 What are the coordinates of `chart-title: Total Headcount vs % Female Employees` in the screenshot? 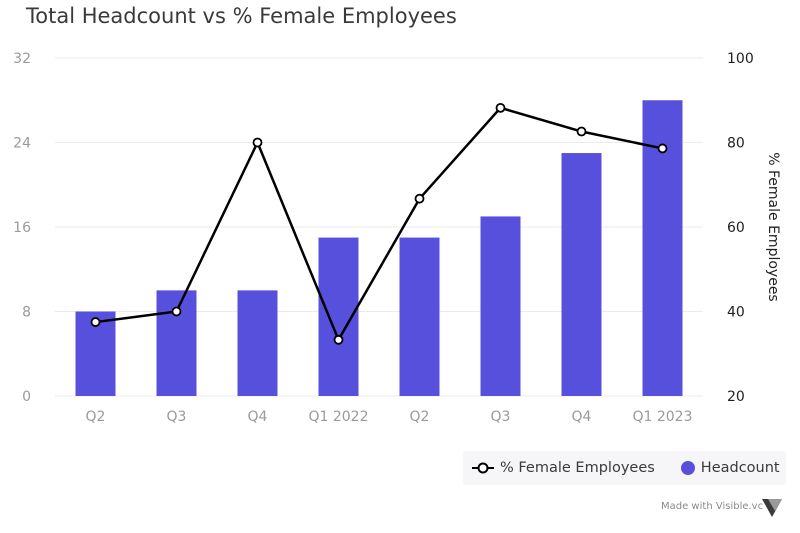 It's located at (241, 16).